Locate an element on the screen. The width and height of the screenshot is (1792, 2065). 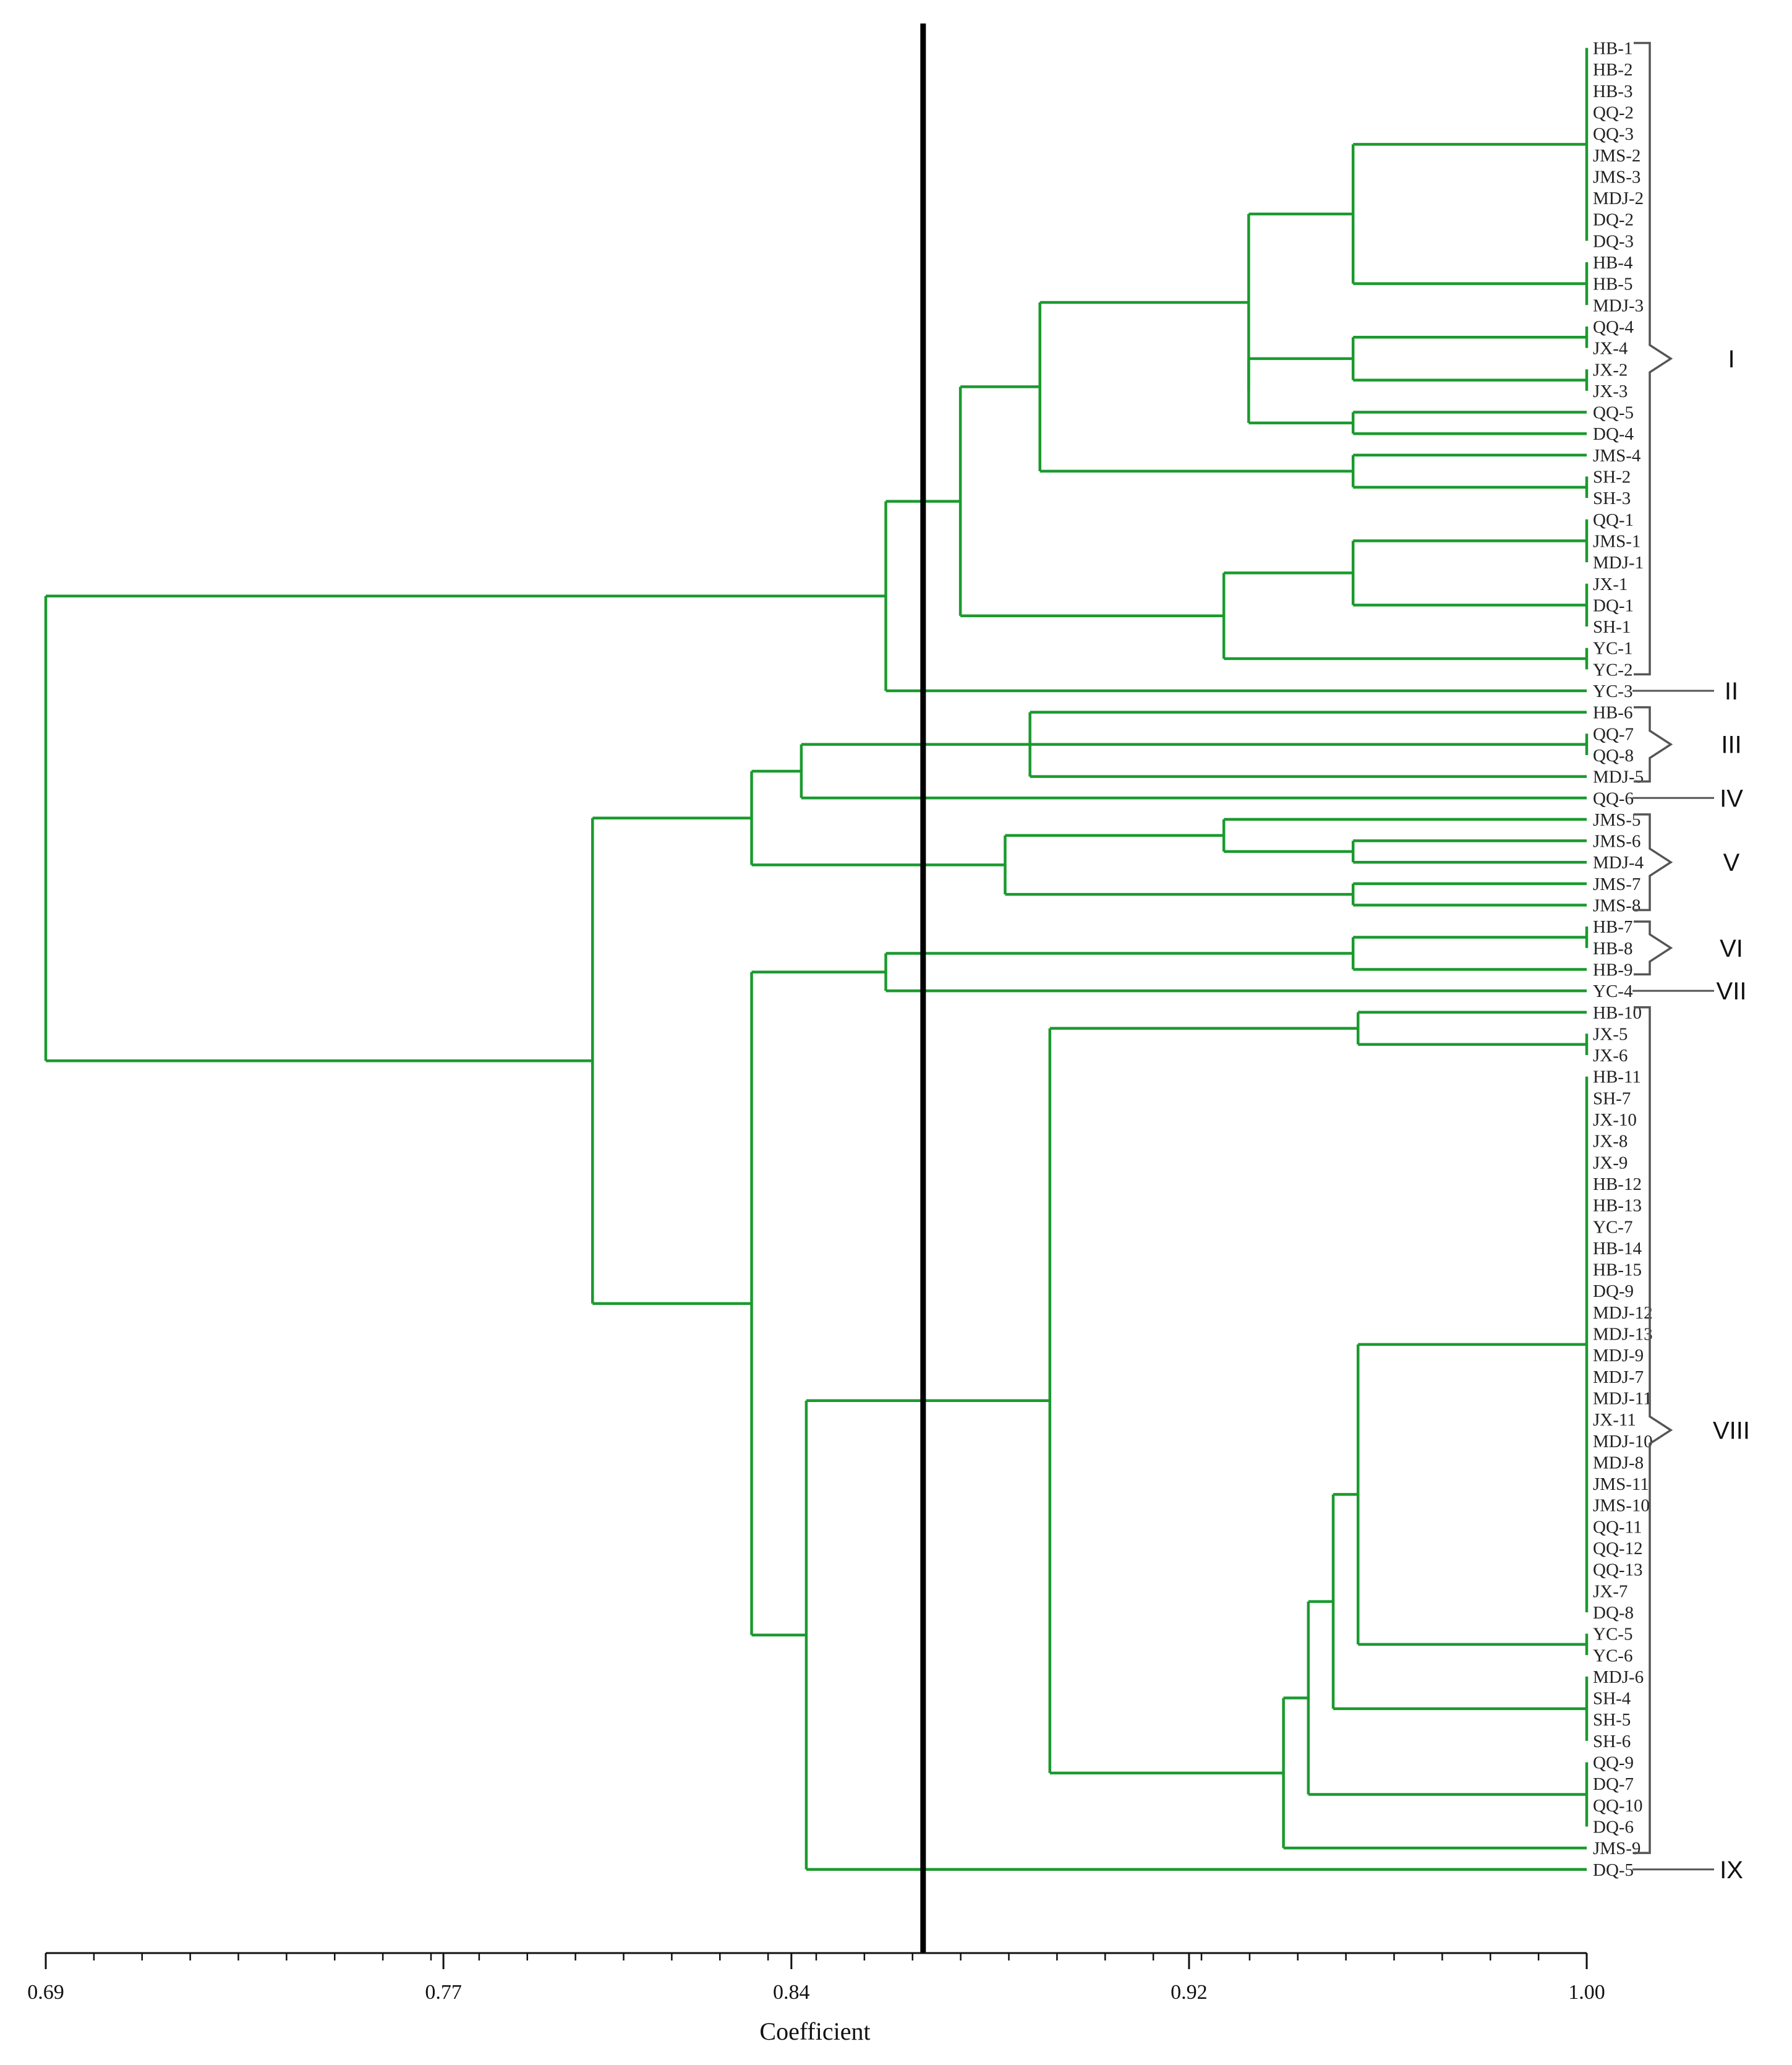
leaf-label: JX-9 is located at coordinates (1610, 1163).